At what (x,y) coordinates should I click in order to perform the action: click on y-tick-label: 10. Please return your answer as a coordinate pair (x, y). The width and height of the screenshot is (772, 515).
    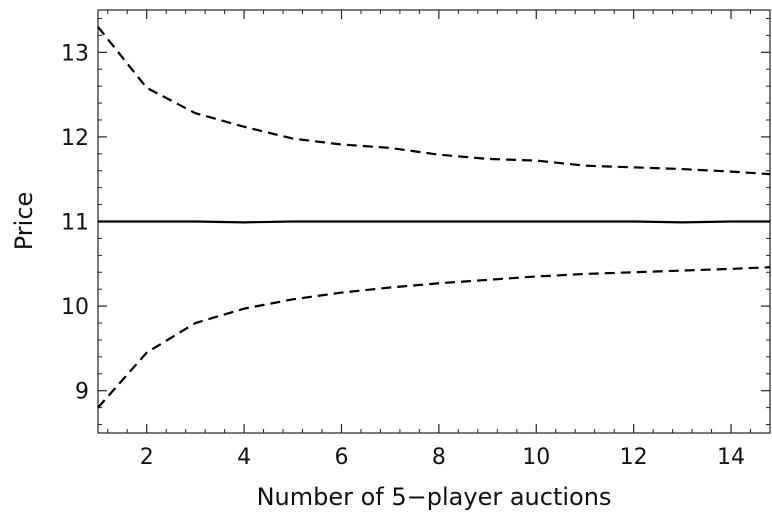
    Looking at the image, I should click on (75, 307).